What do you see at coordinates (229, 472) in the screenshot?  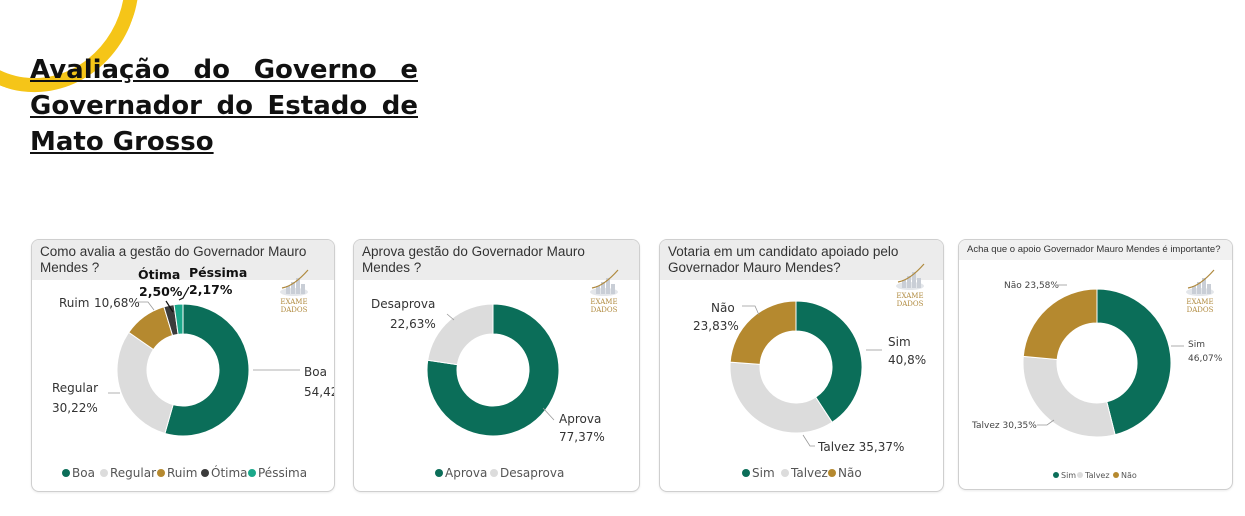 I see `legend-otima: Ótima` at bounding box center [229, 472].